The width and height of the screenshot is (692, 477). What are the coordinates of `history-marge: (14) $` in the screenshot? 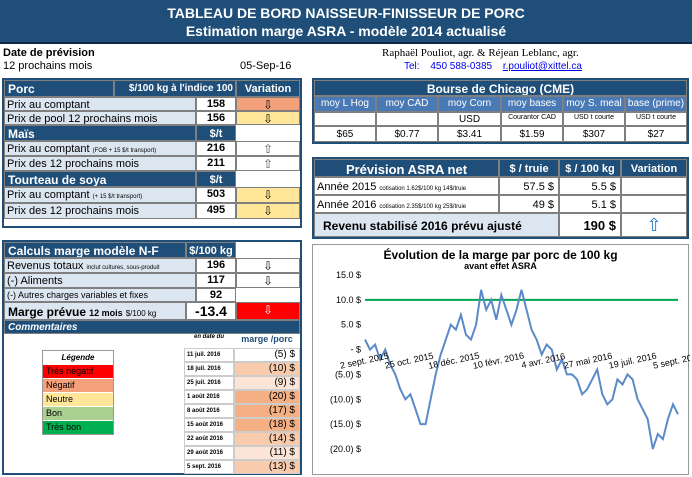 It's located at (267, 439).